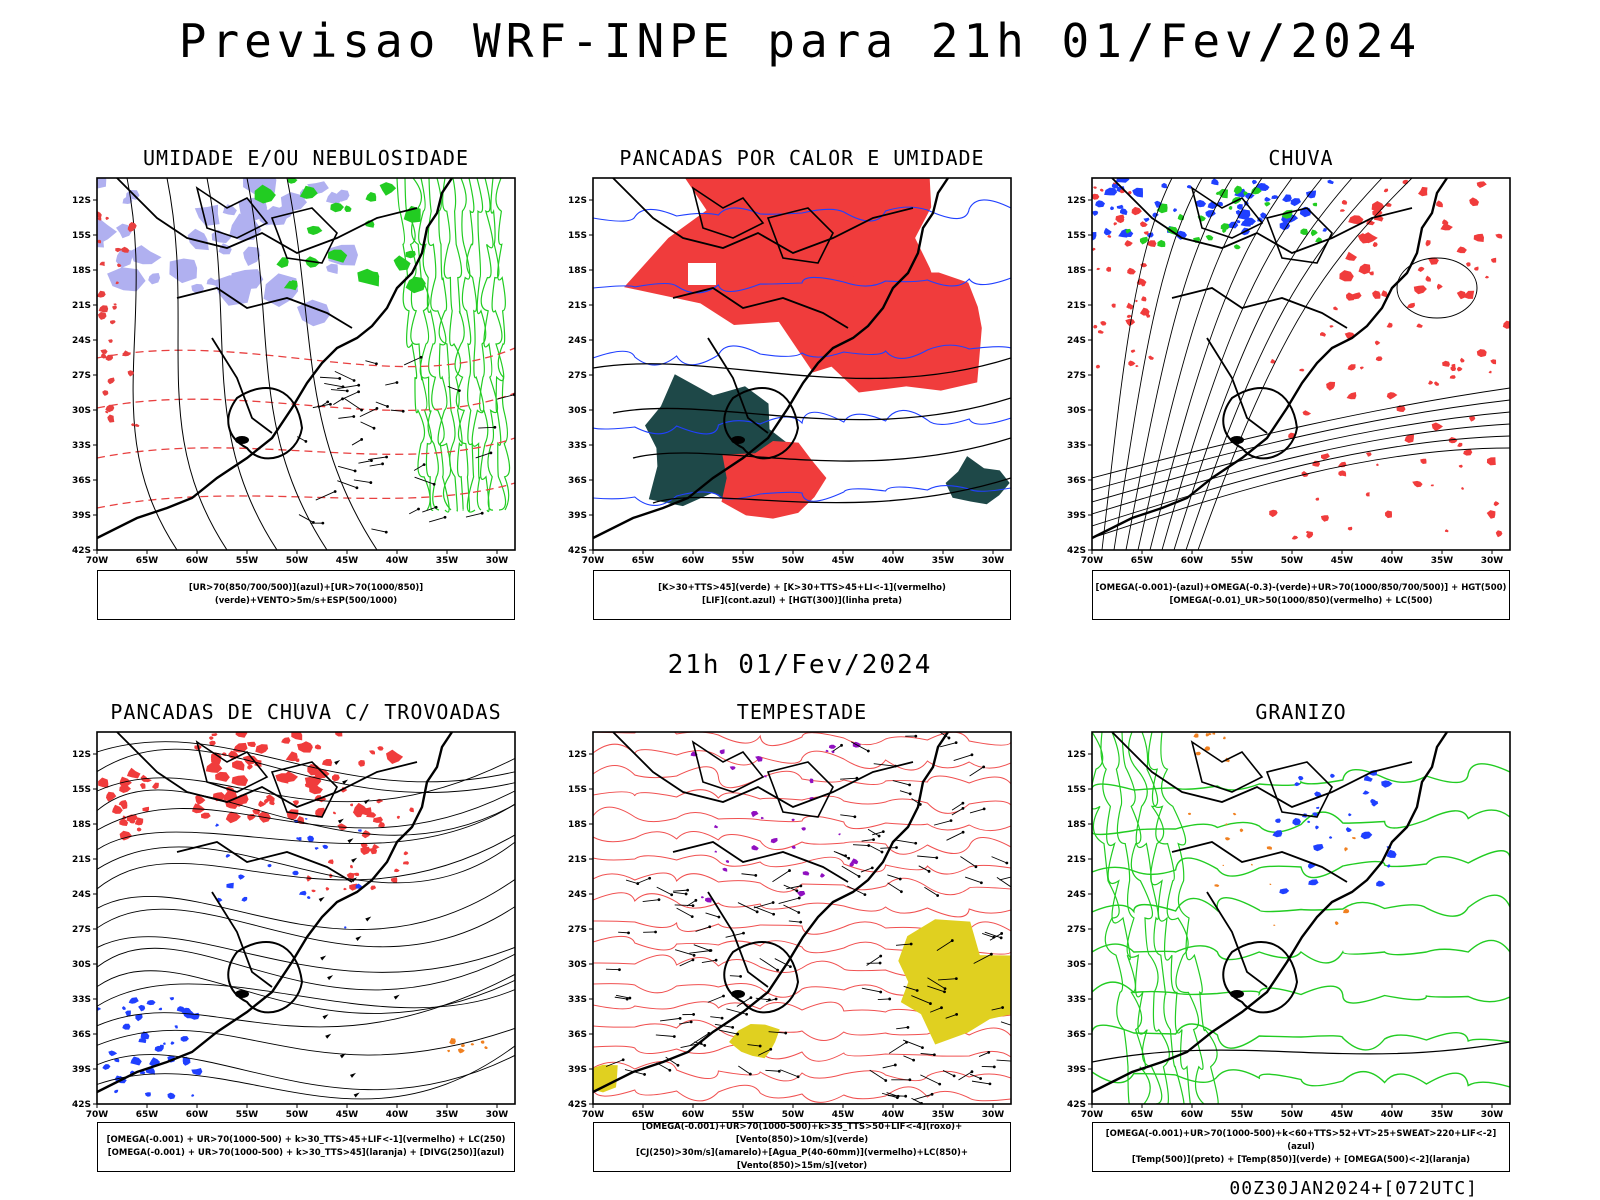 The height and width of the screenshot is (1200, 1600). I want to click on lon-tick-label: 35W, so click(943, 1115).